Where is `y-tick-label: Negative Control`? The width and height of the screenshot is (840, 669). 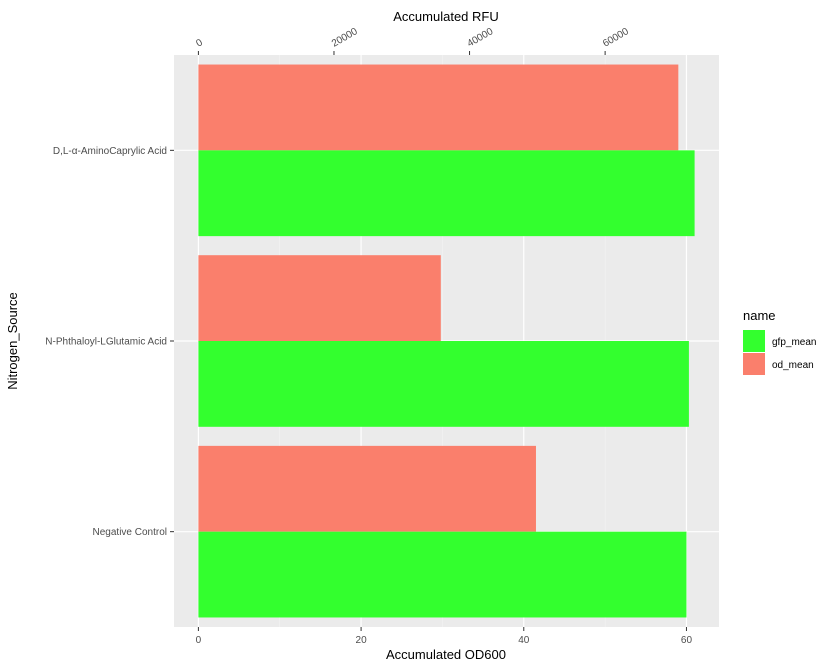 y-tick-label: Negative Control is located at coordinates (130, 532).